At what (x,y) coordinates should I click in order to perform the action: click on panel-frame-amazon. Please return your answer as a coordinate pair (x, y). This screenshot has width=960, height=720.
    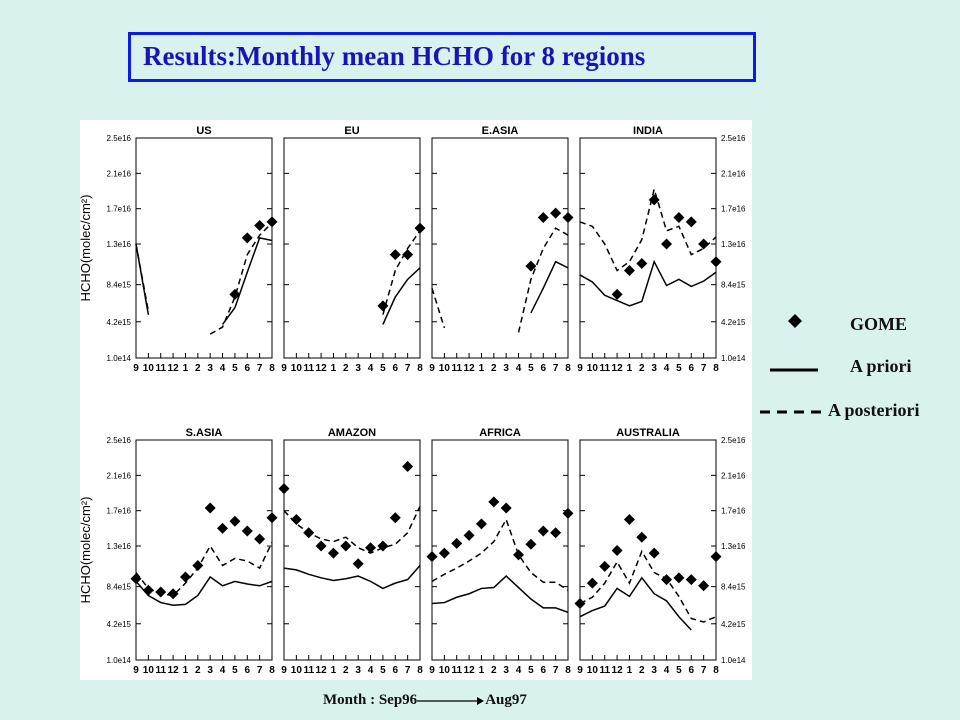
    Looking at the image, I should click on (352, 550).